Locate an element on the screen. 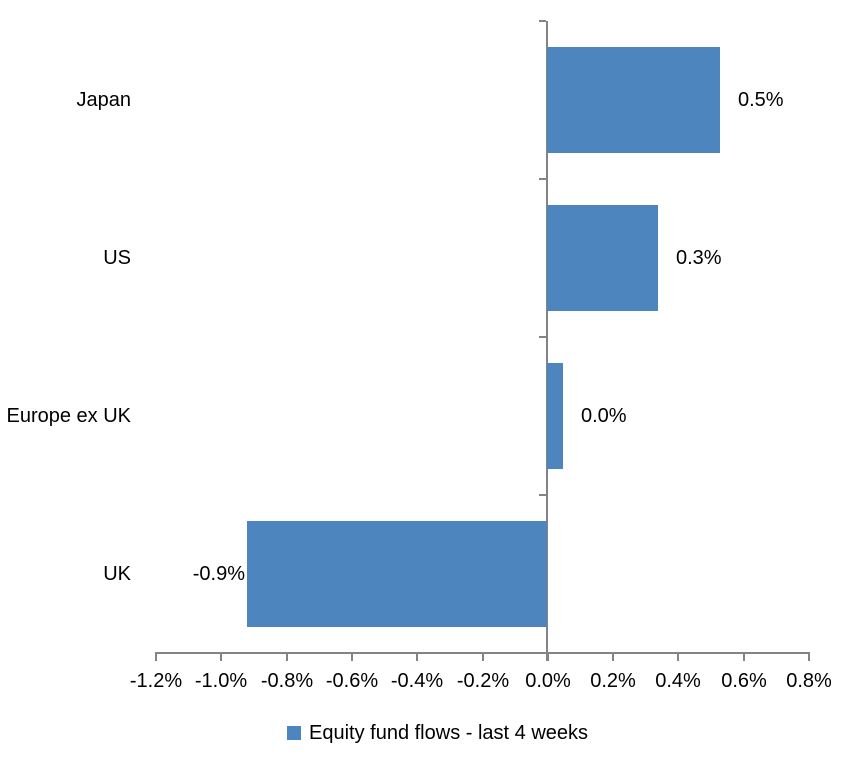  category-label: Europe ex UK is located at coordinates (68, 416).